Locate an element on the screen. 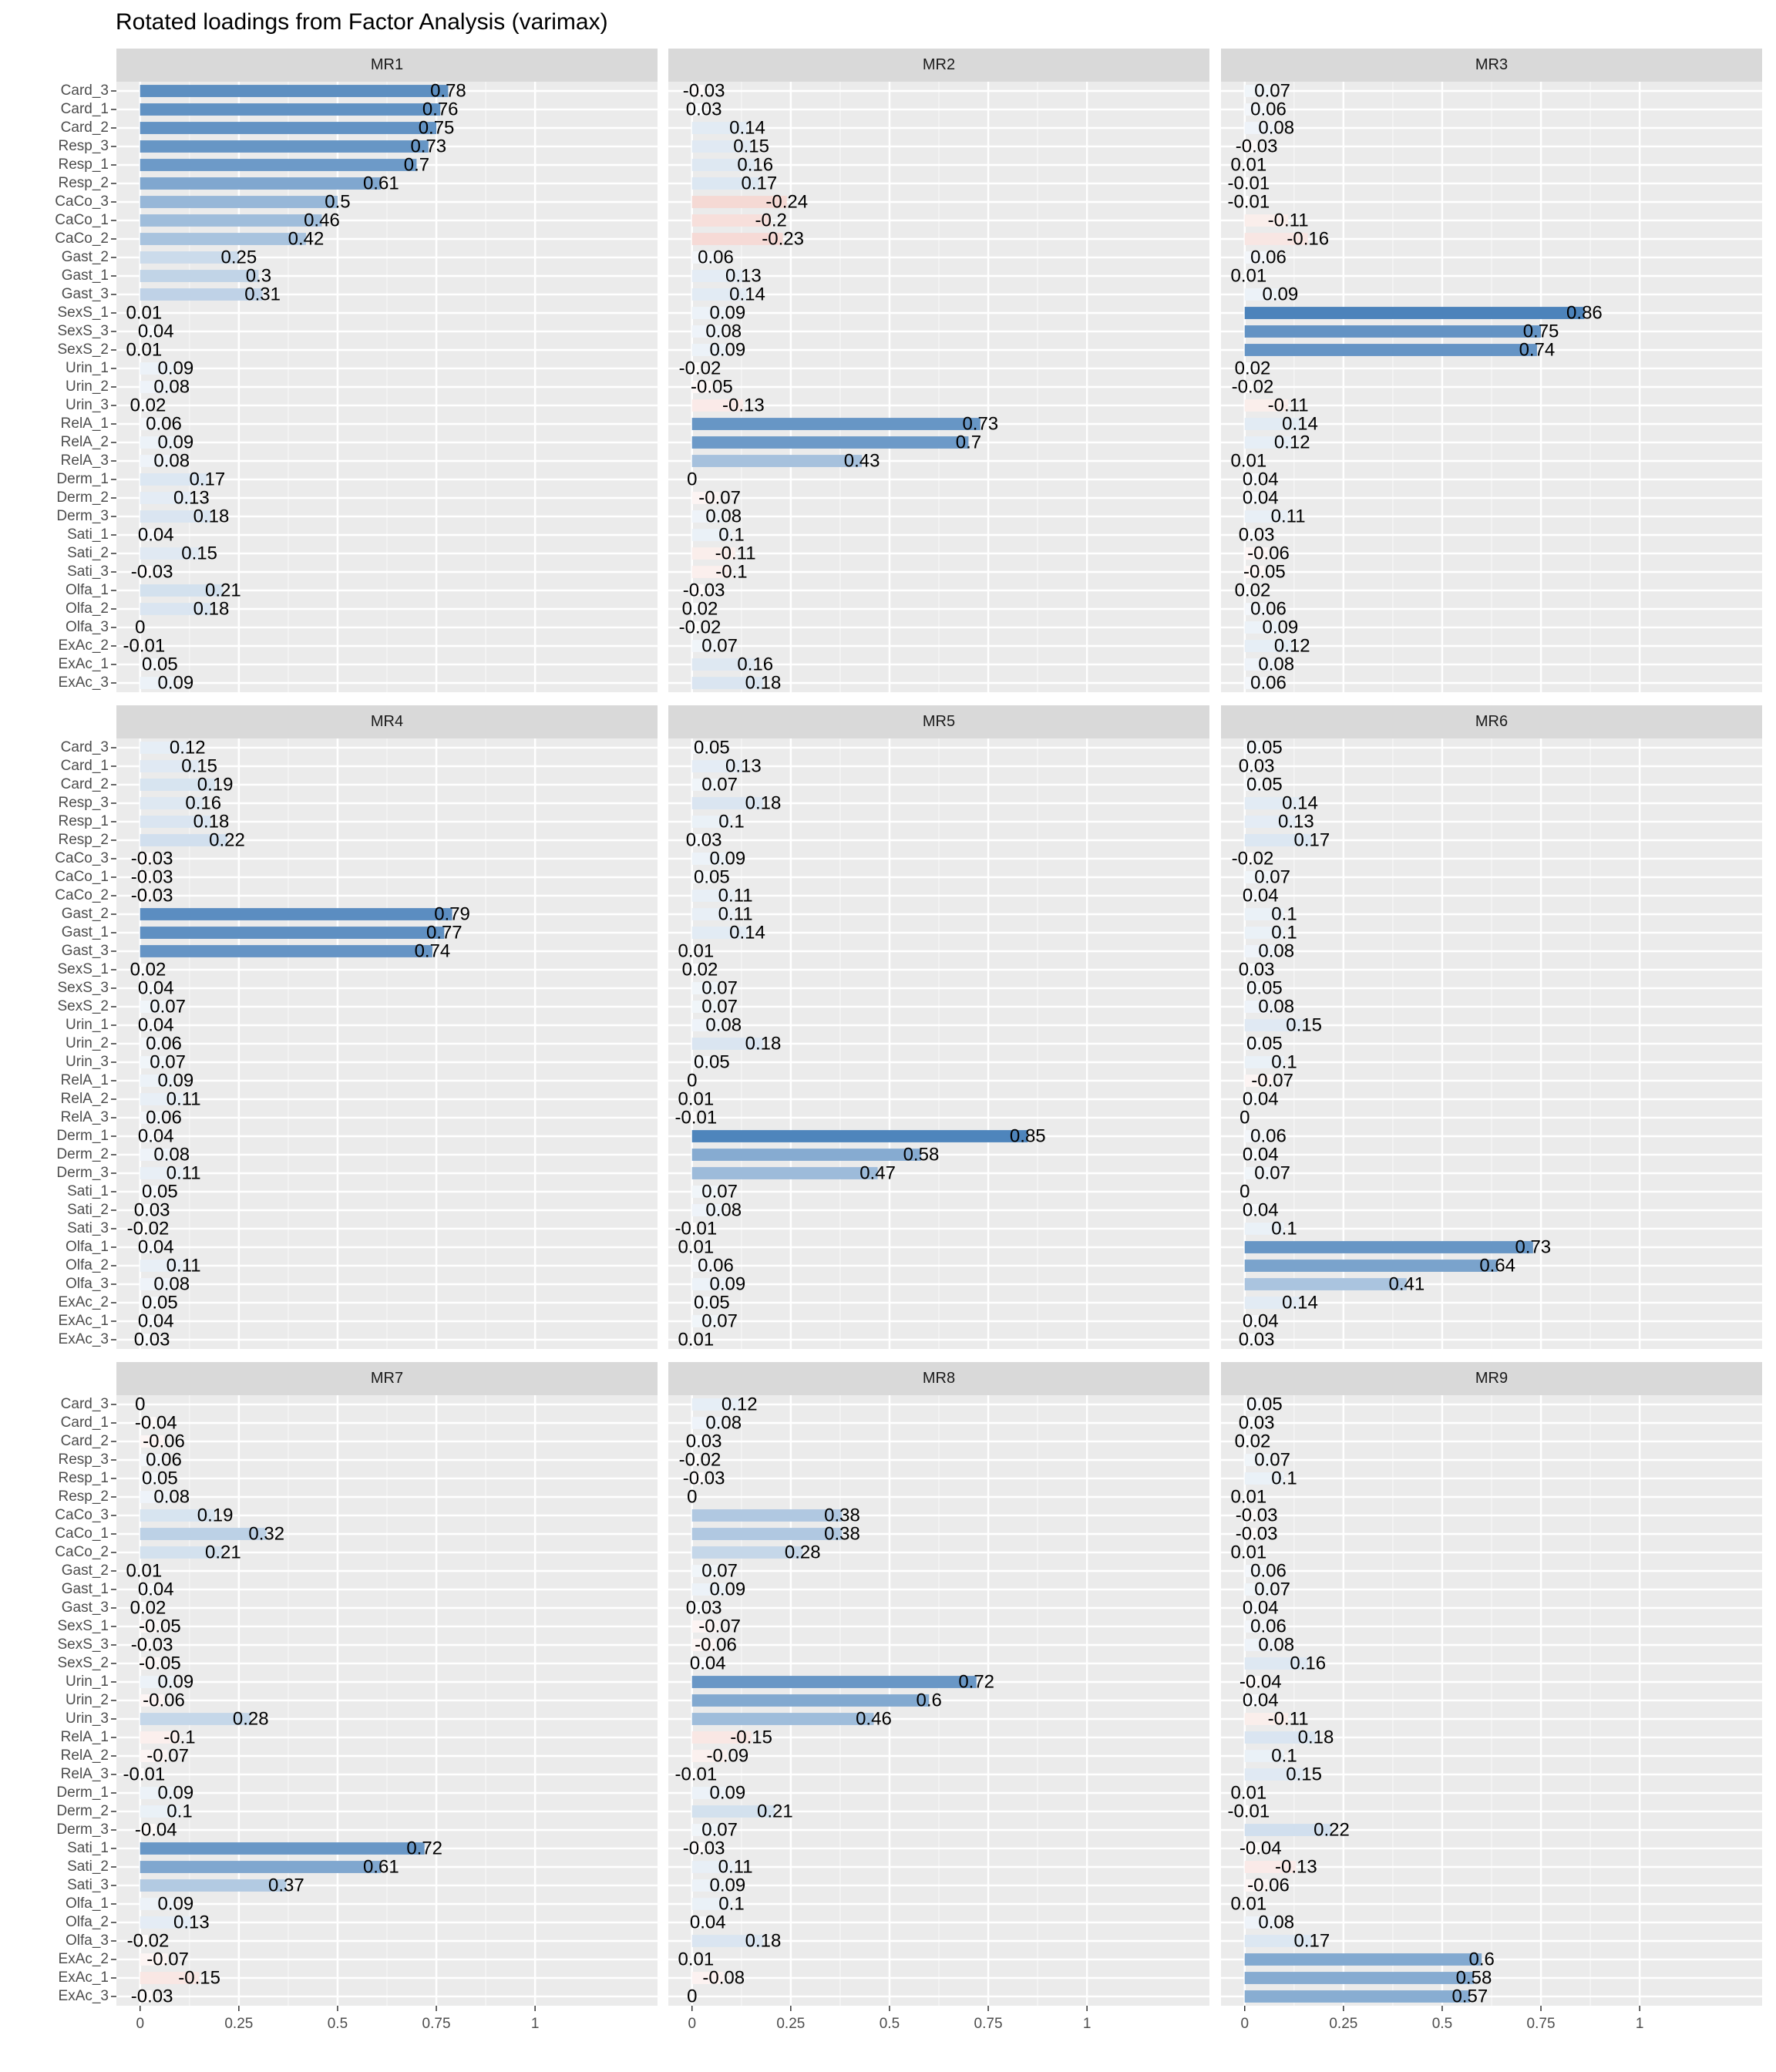  value-label: -0.02 is located at coordinates (700, 1459).